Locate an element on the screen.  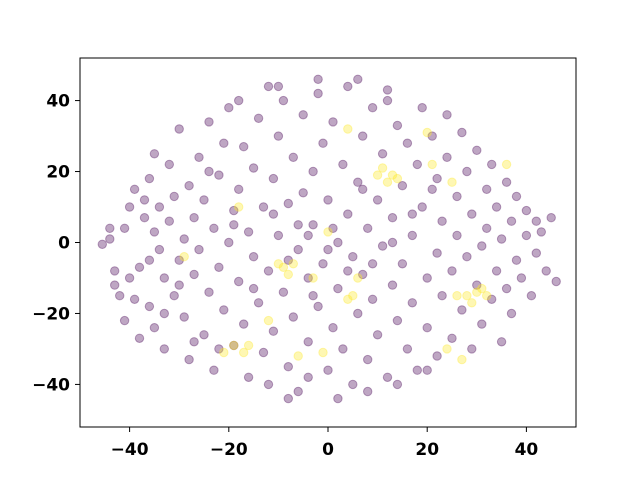
x-tick-label: 40 is located at coordinates (527, 450).